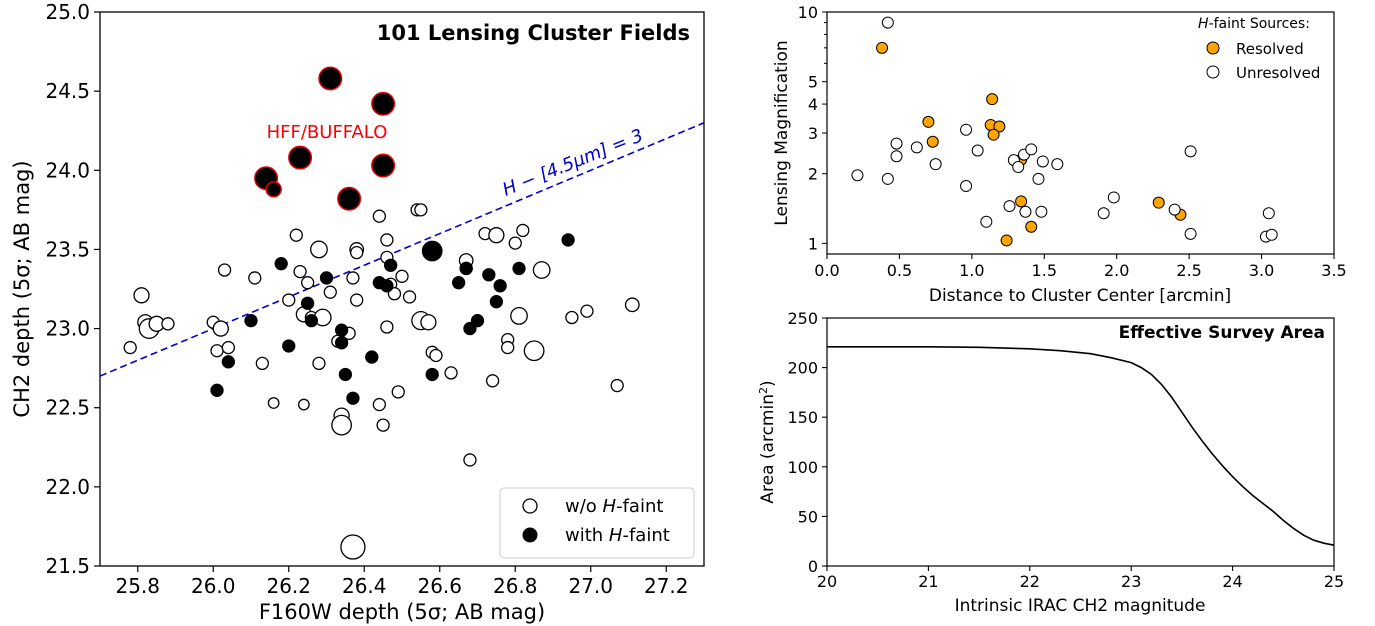 This screenshot has width=1375, height=626. I want to click on legend-open-marker, so click(530, 506).